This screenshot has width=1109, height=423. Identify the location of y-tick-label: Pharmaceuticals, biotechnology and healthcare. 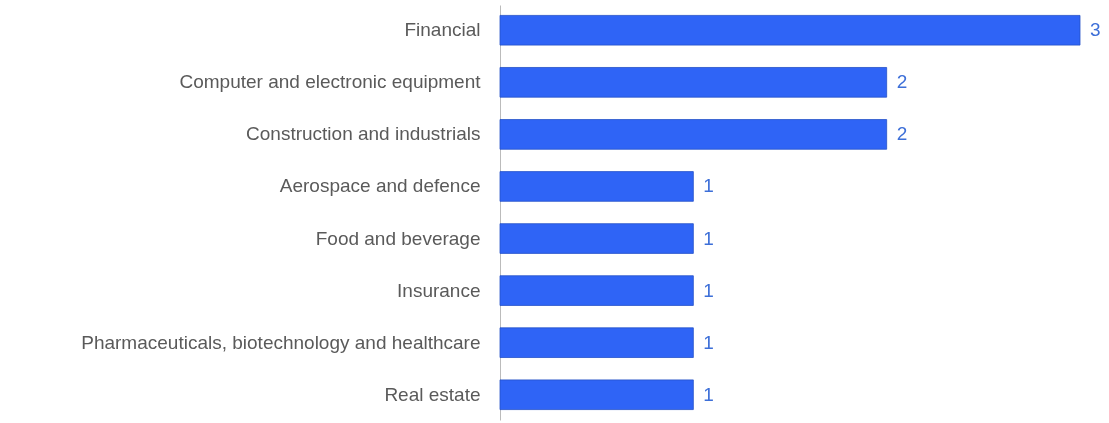
(281, 342).